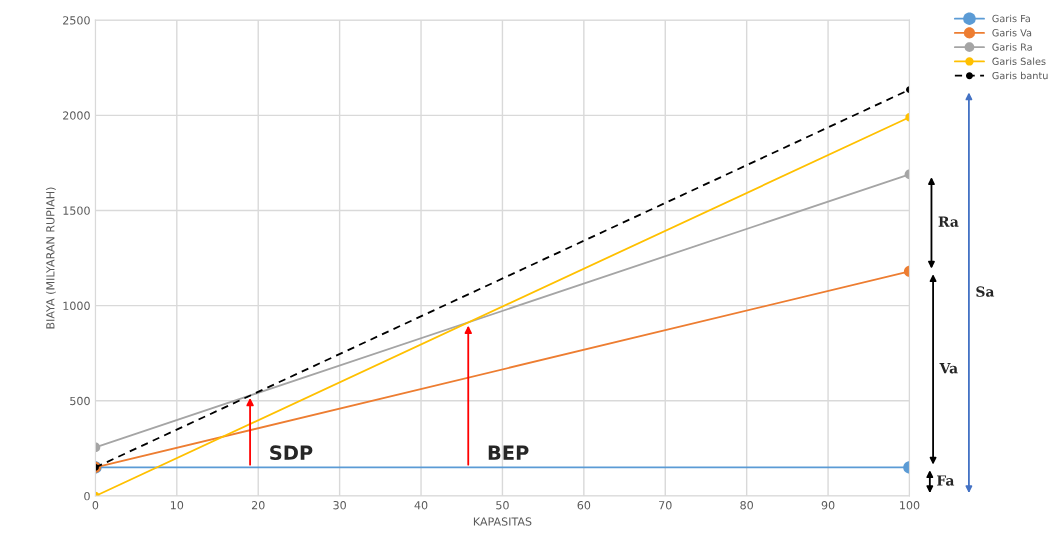 Image resolution: width=1060 pixels, height=545 pixels. What do you see at coordinates (508, 452) in the screenshot?
I see `annotation: BEP` at bounding box center [508, 452].